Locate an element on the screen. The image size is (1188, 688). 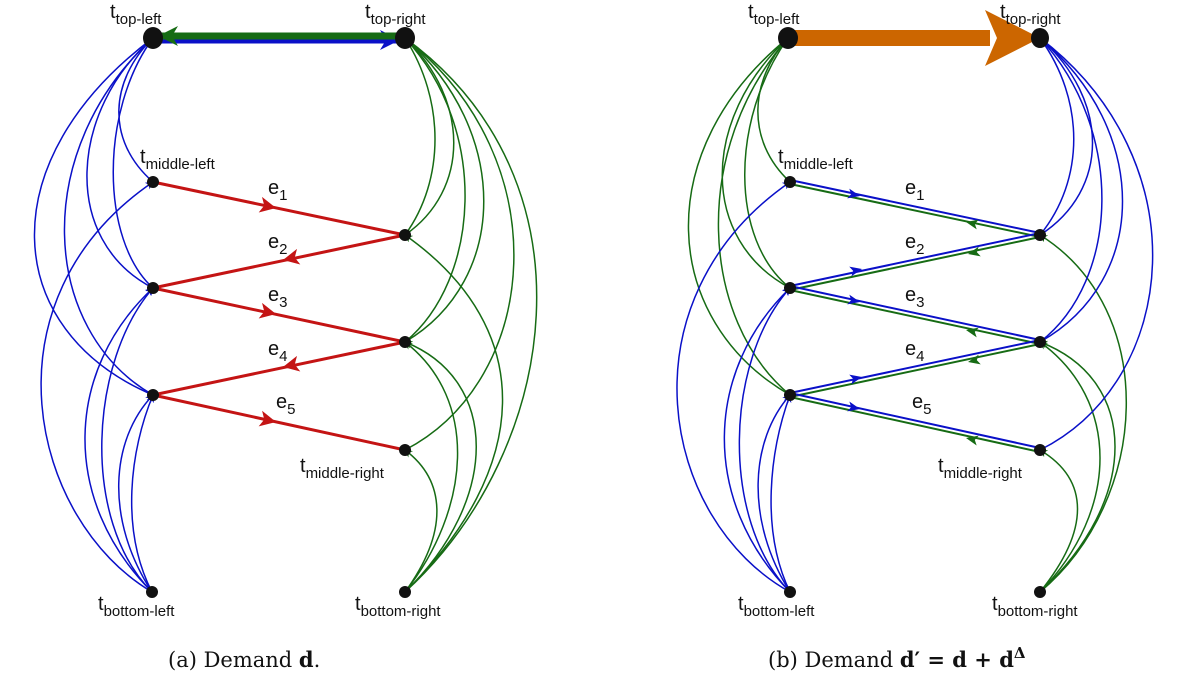
edge-e4 is located at coordinates (279, 368).